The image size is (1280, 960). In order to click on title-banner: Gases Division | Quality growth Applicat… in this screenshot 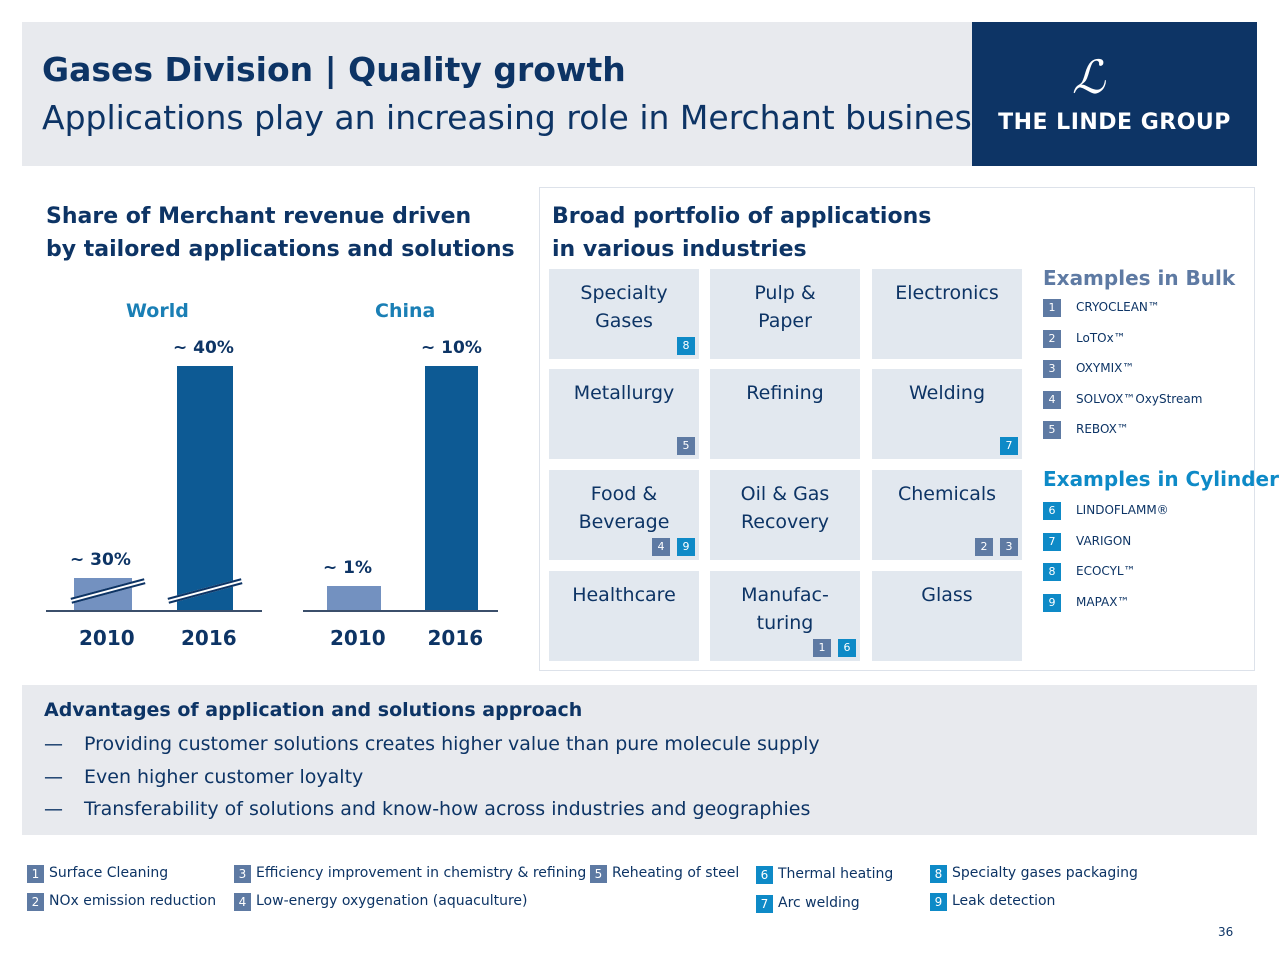, I will do `click(505, 94)`.